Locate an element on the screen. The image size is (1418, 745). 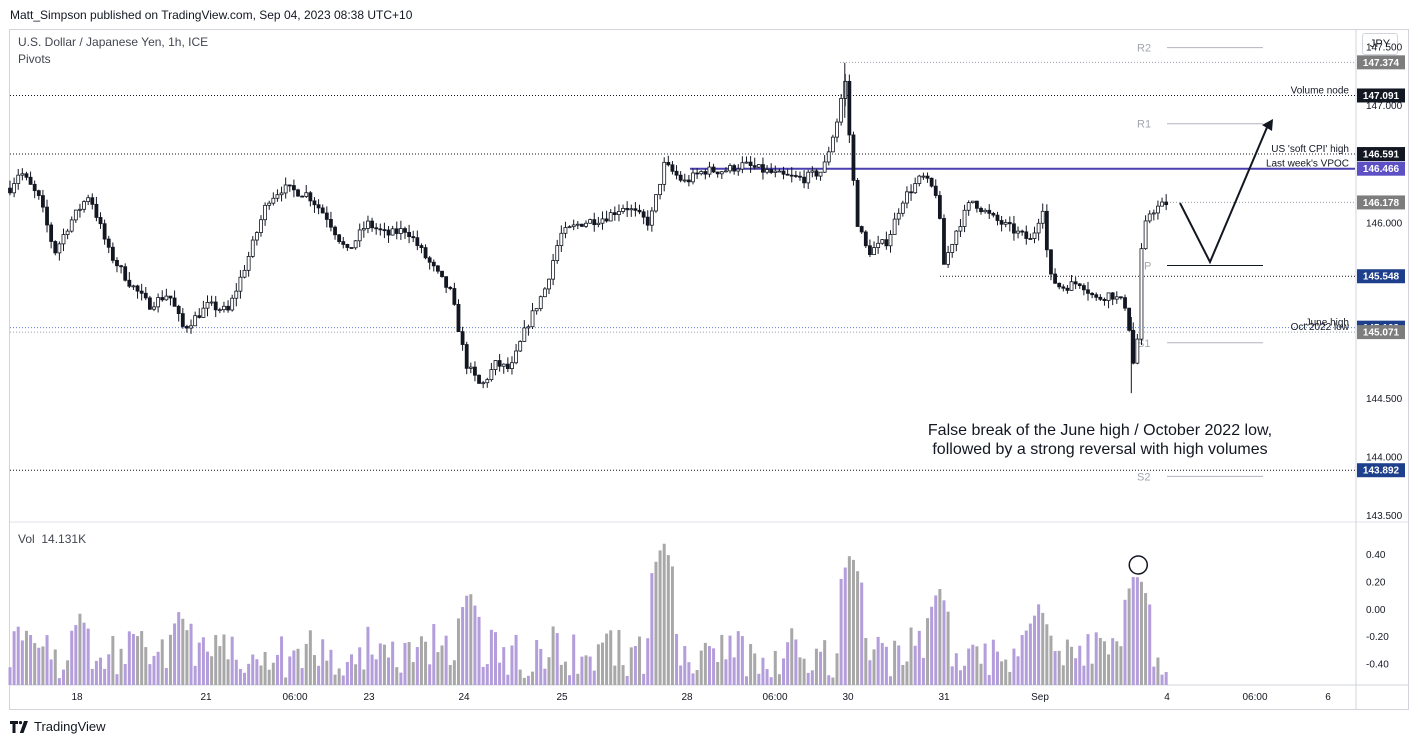
volume-tick-label: 0.00 is located at coordinates (1376, 610).